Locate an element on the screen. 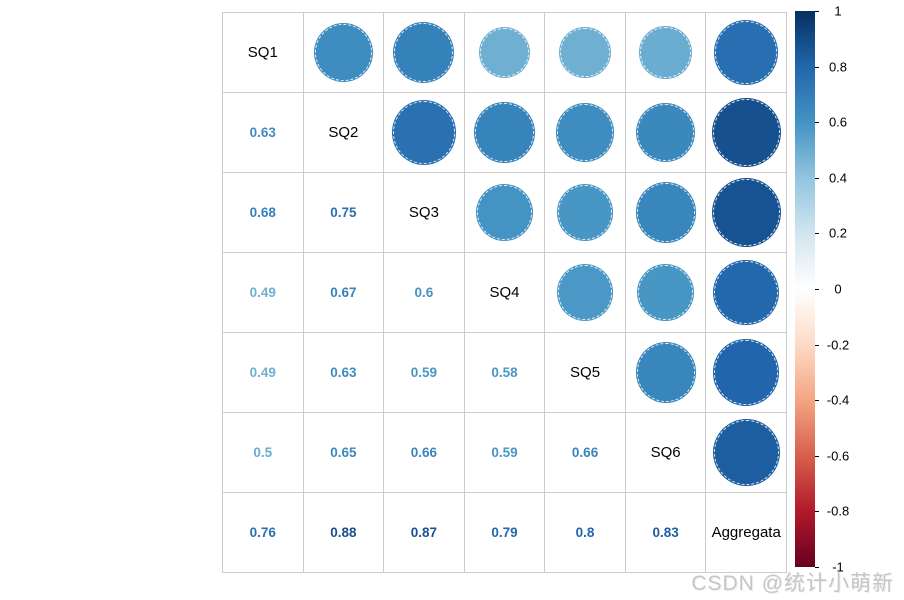 The image size is (904, 600). matrix-cell-value: 0.6 is located at coordinates (424, 293).